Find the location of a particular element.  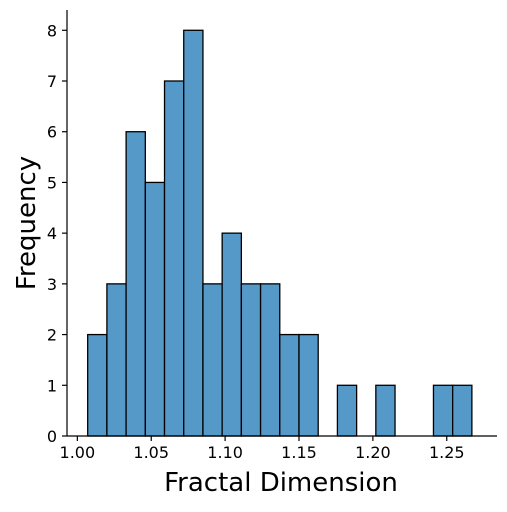

y-tick-label: 7 is located at coordinates (52, 81).